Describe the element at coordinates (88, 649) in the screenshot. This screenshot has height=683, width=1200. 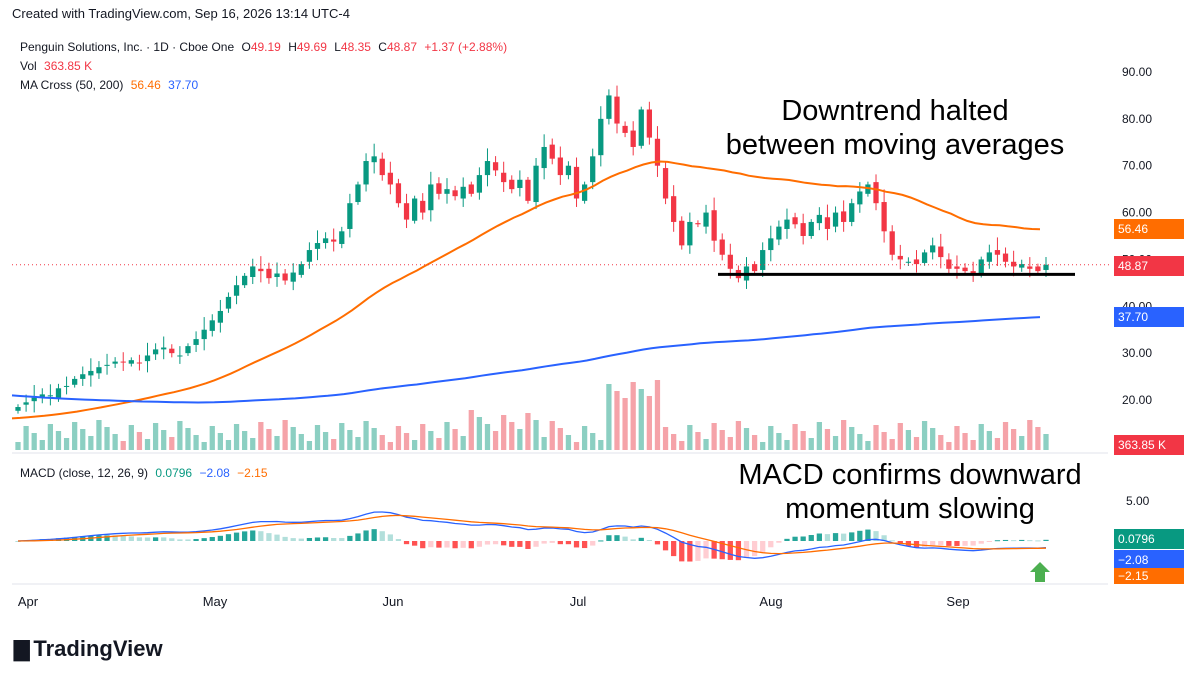
I see `tradingview-logo: ▇ TradingView` at that location.